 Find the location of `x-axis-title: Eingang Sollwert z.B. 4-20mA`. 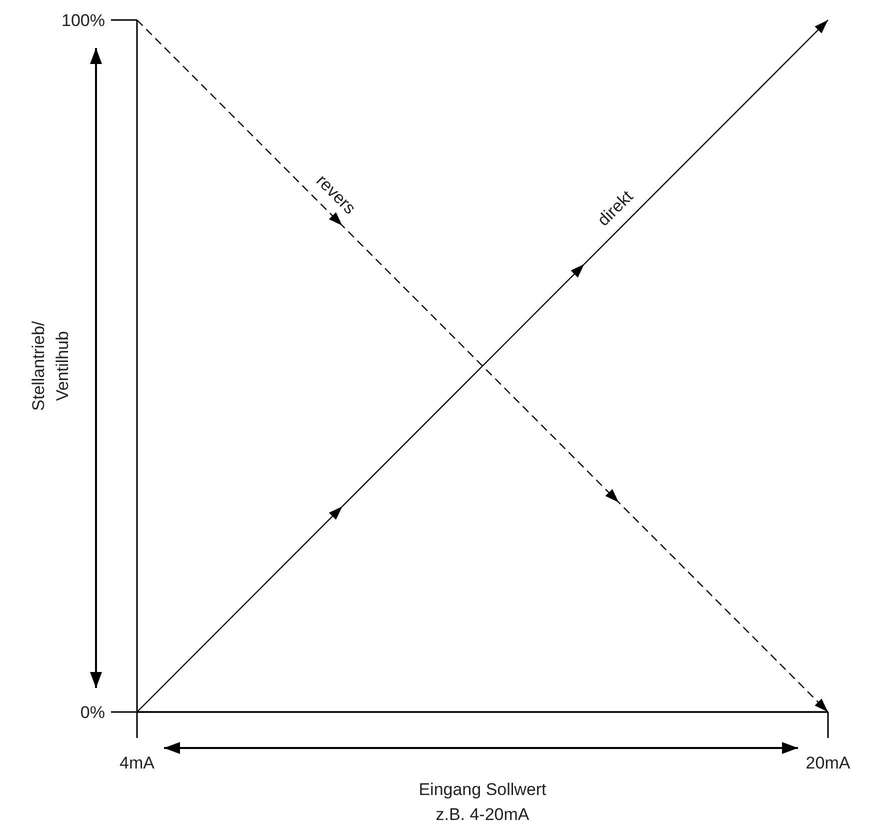

x-axis-title: Eingang Sollwert z.B. 4-20mA is located at coordinates (482, 802).